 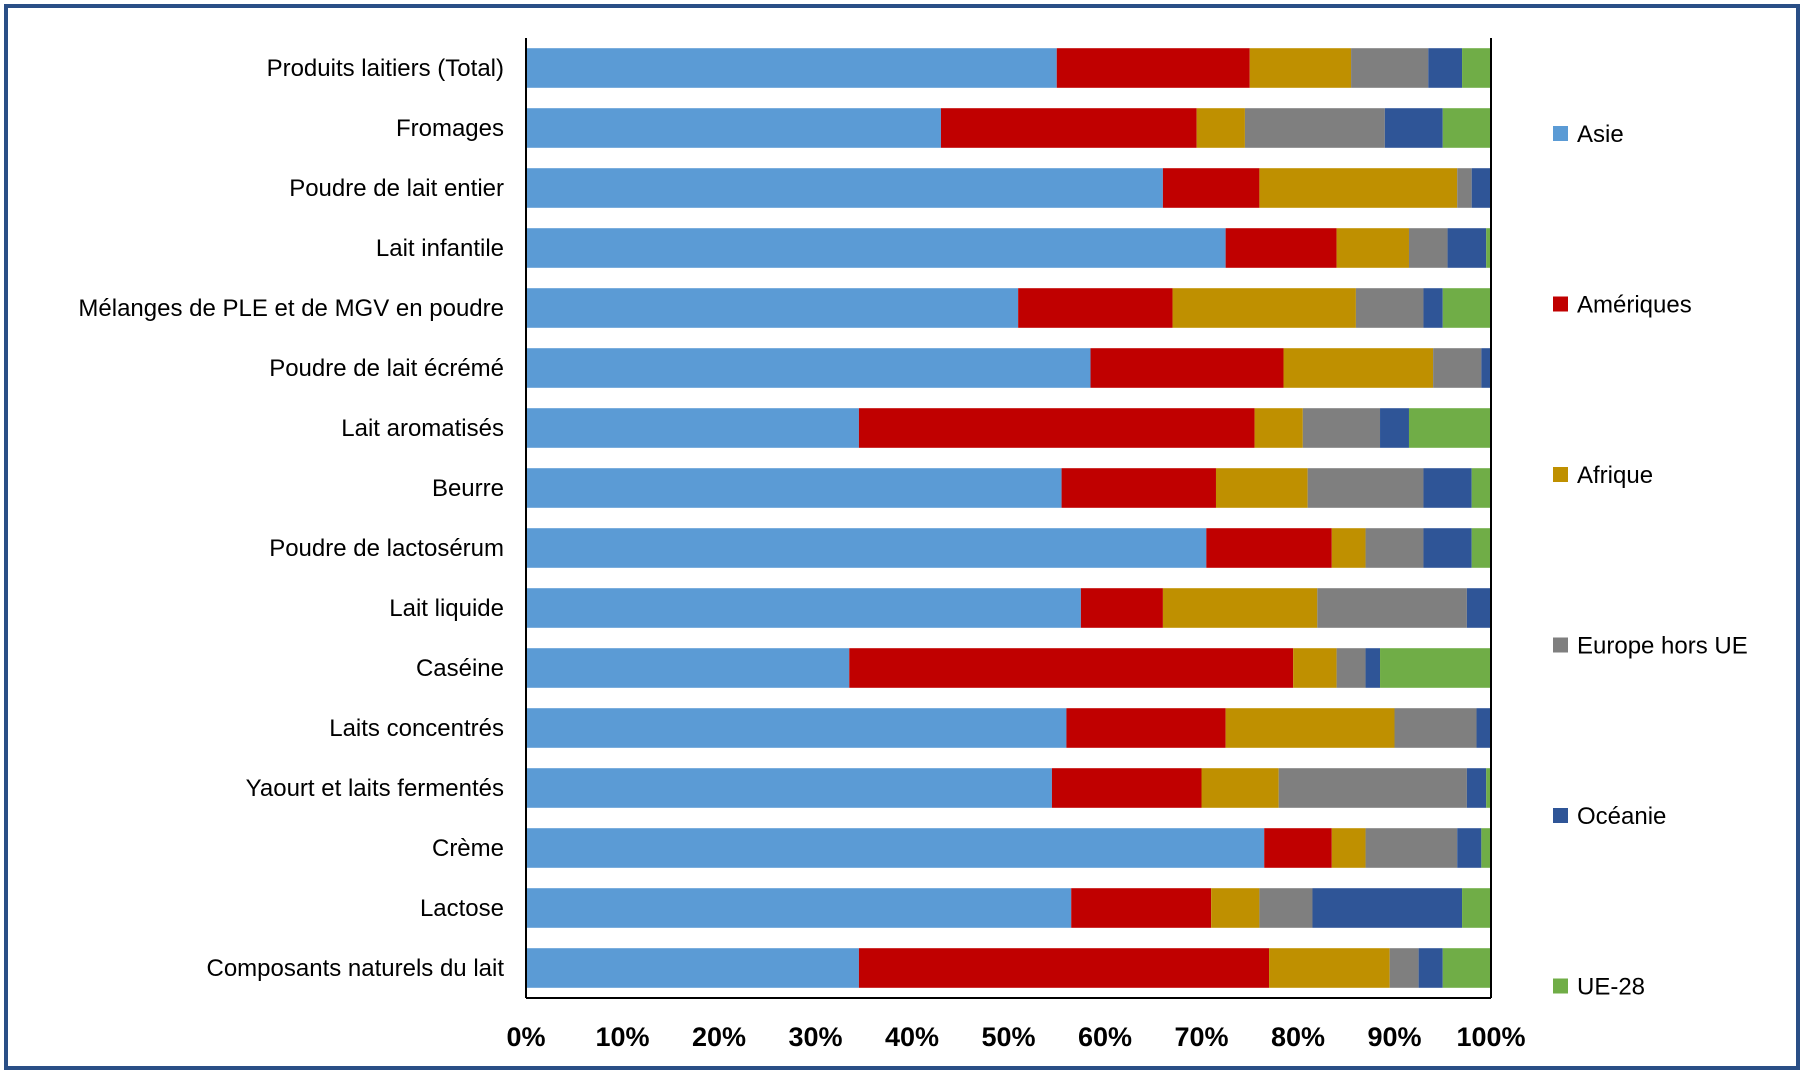 I want to click on x-tick-label: 40%, so click(x=912, y=1037).